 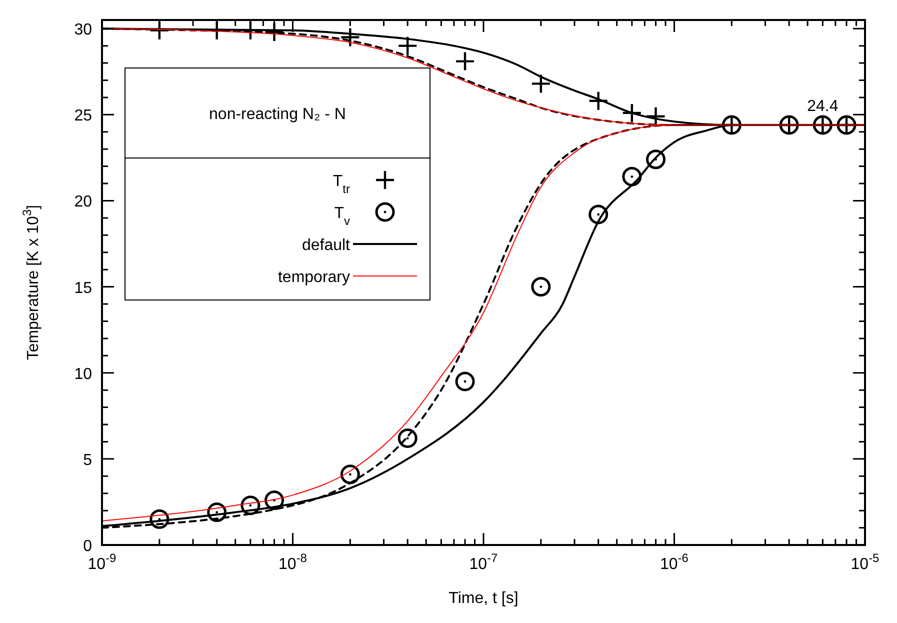 I want to click on y-tick-label: 15, so click(x=83, y=288).